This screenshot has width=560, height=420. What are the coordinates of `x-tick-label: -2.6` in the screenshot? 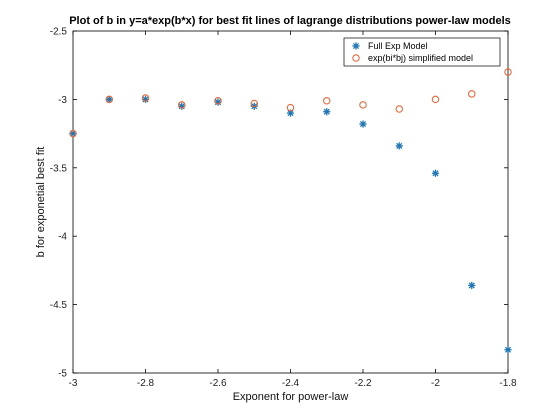 It's located at (218, 383).